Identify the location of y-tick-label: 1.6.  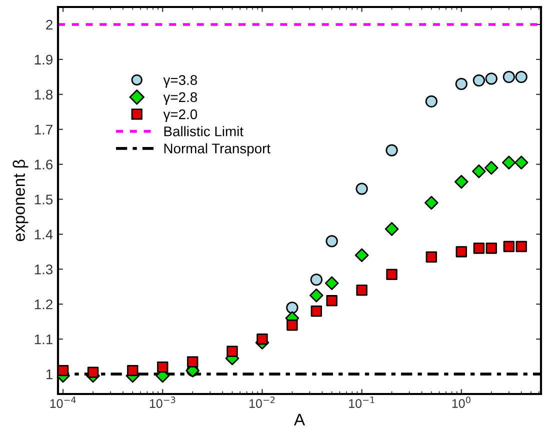
(43, 165).